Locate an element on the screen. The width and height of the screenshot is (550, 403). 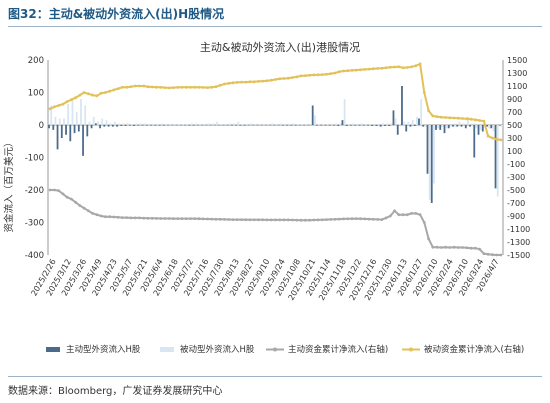
title-divider is located at coordinates (275, 26).